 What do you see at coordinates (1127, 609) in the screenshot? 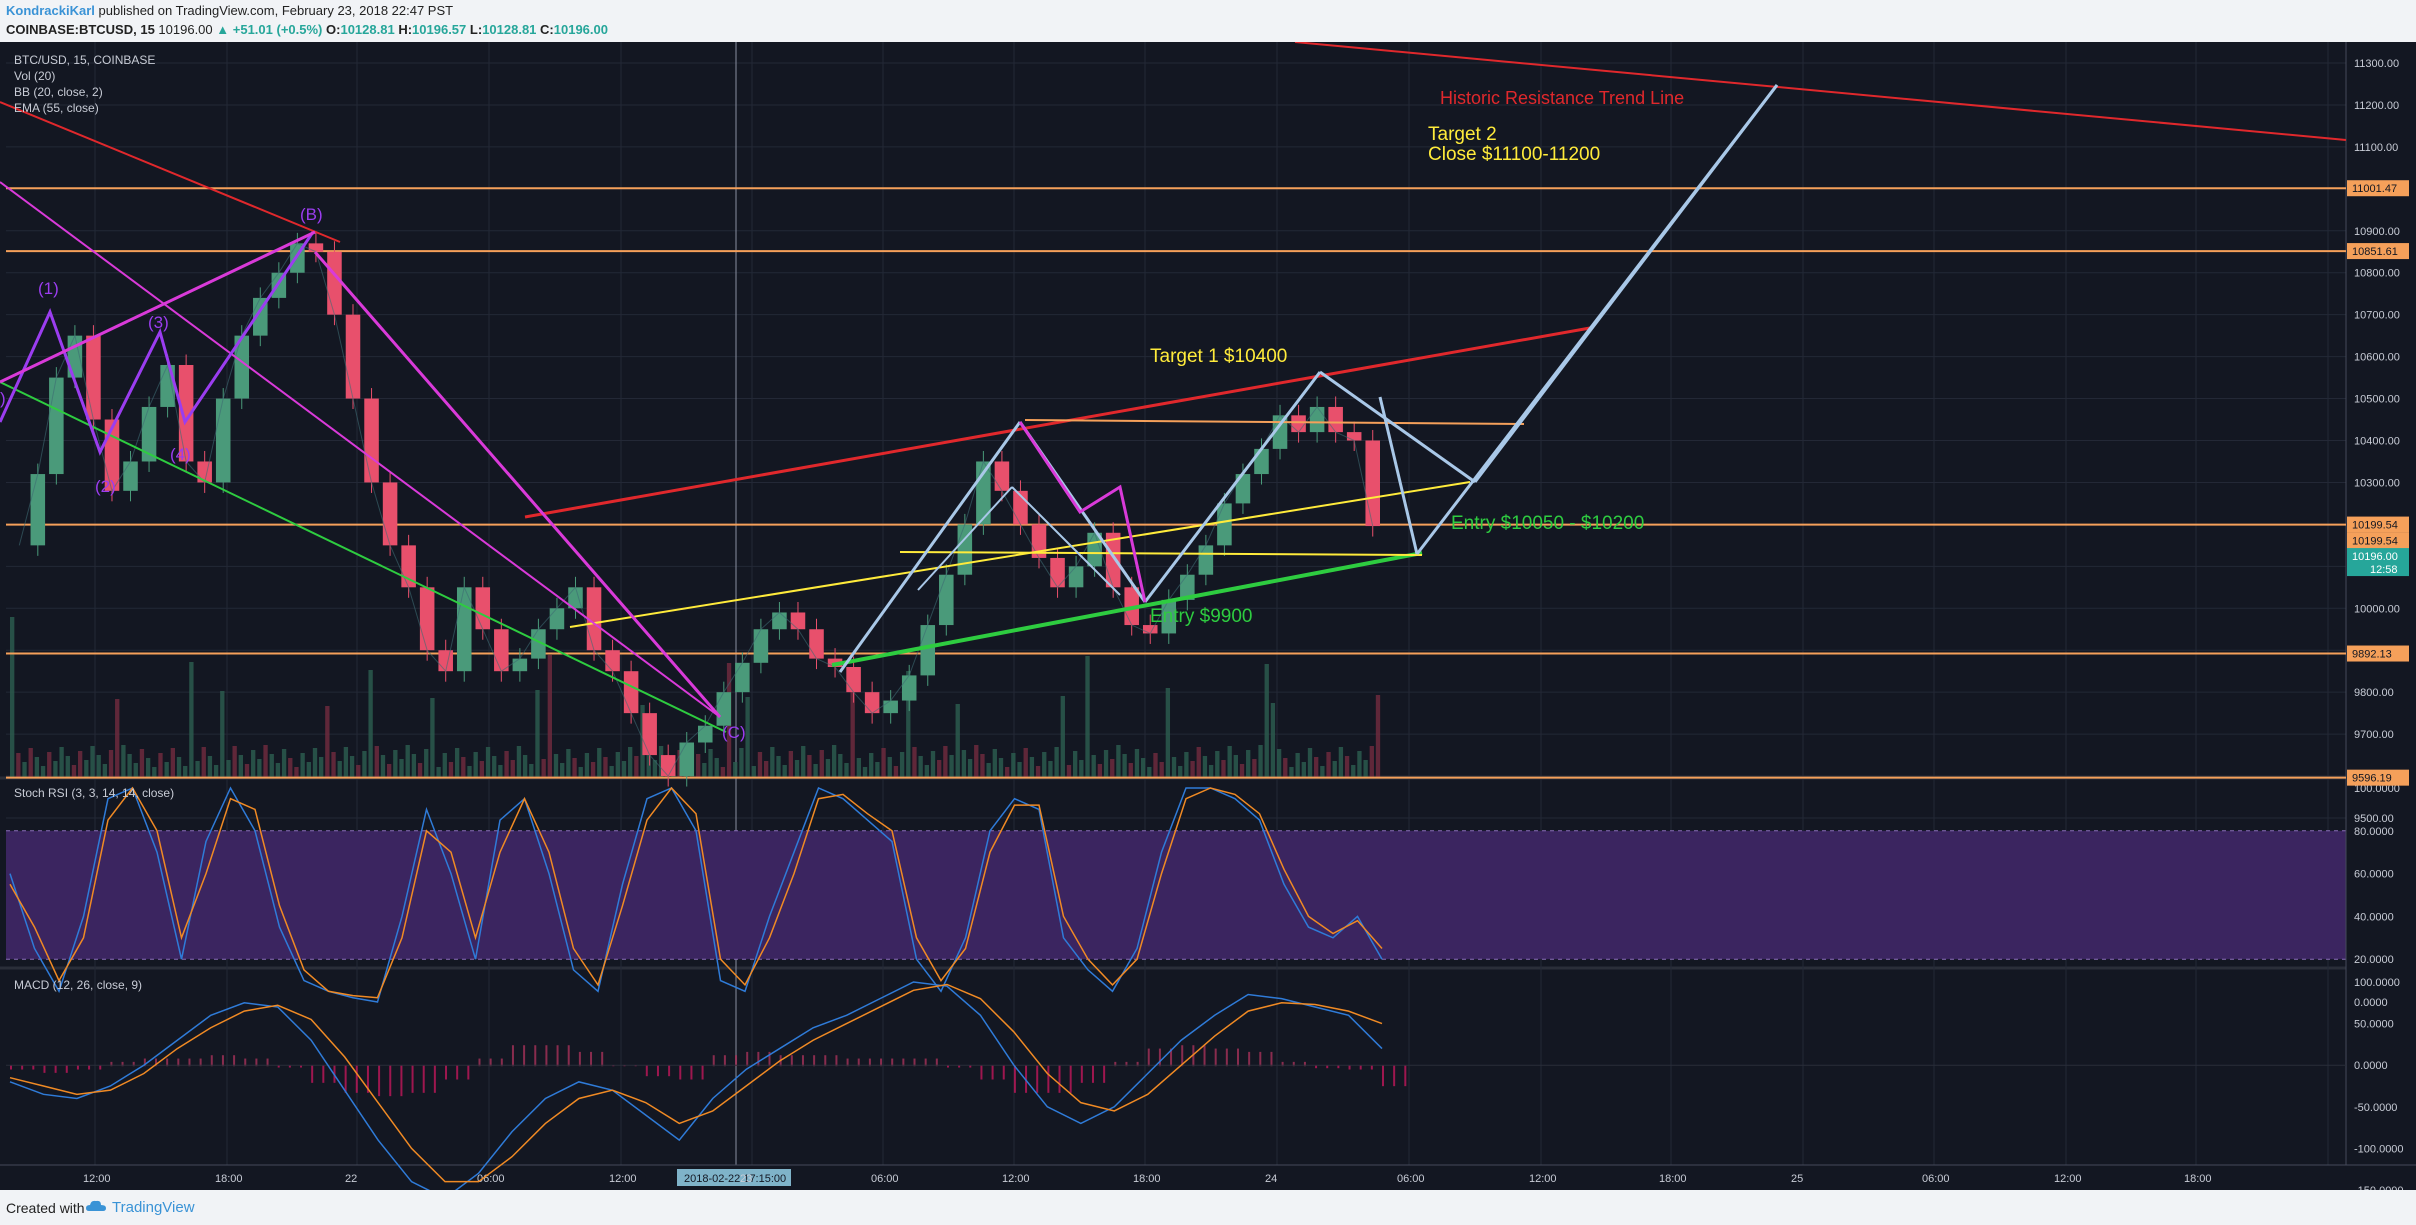
I see `rising-support-line` at bounding box center [1127, 609].